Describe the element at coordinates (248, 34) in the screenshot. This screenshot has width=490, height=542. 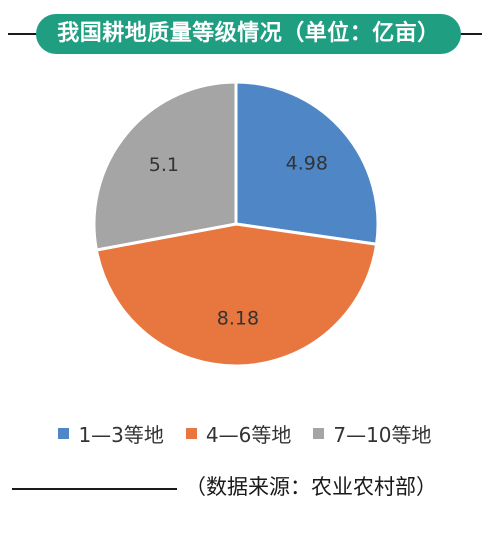
I see `chart-title: 我国耕地质量等级情况（单位：亿亩）` at that location.